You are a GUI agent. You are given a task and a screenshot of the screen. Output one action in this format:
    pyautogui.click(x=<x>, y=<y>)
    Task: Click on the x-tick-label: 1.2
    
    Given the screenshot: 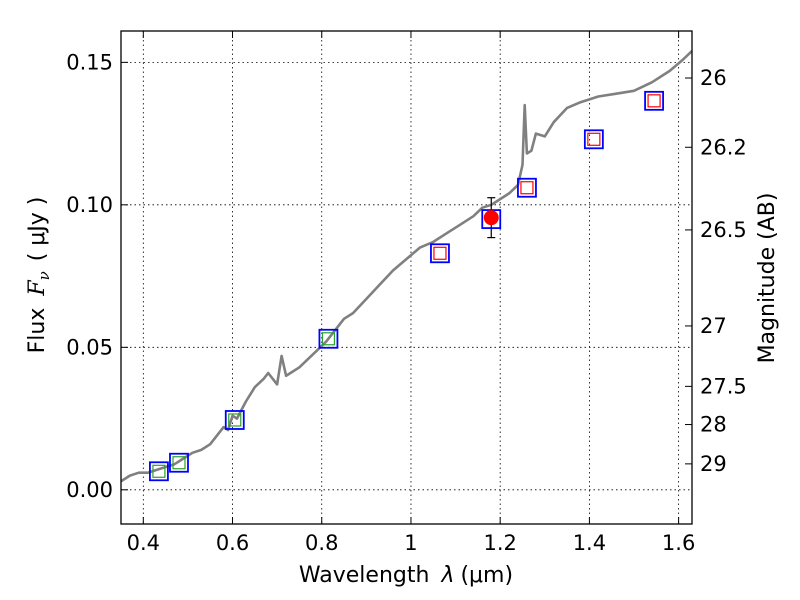 What is the action you would take?
    pyautogui.click(x=499, y=543)
    